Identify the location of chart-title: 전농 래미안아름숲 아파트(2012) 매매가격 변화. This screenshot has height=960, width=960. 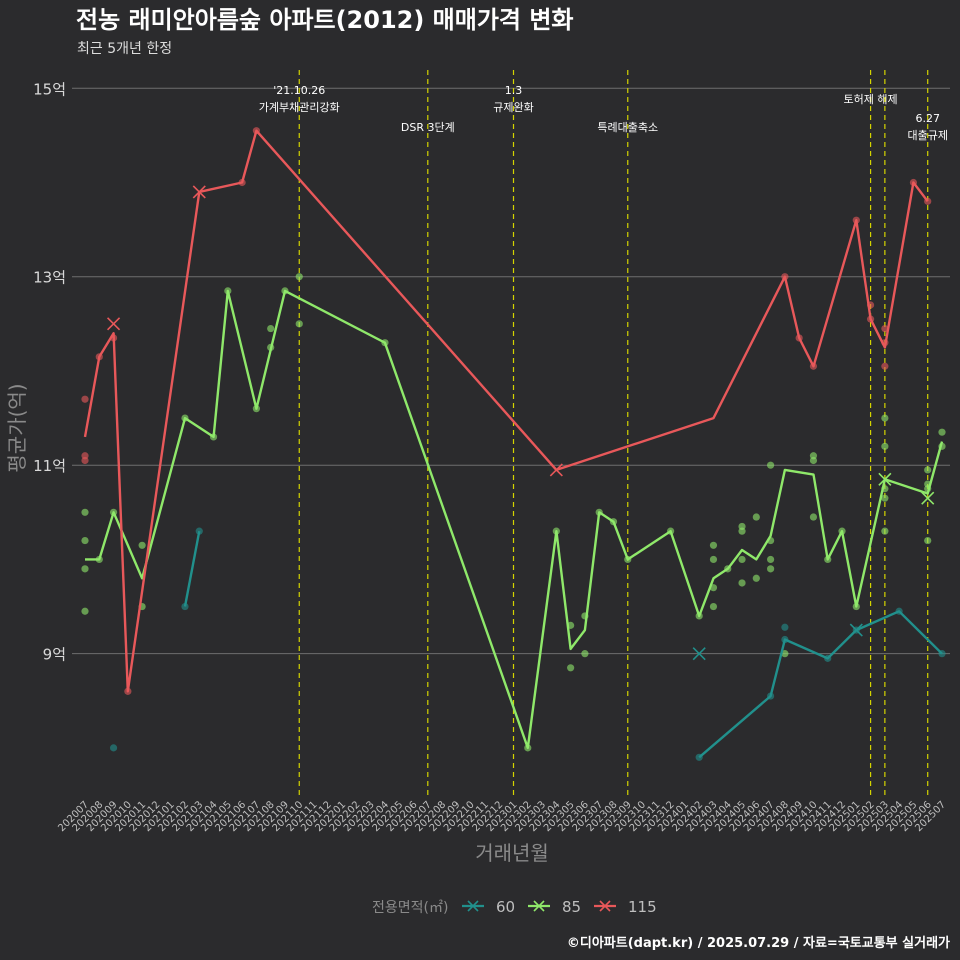
(325, 20).